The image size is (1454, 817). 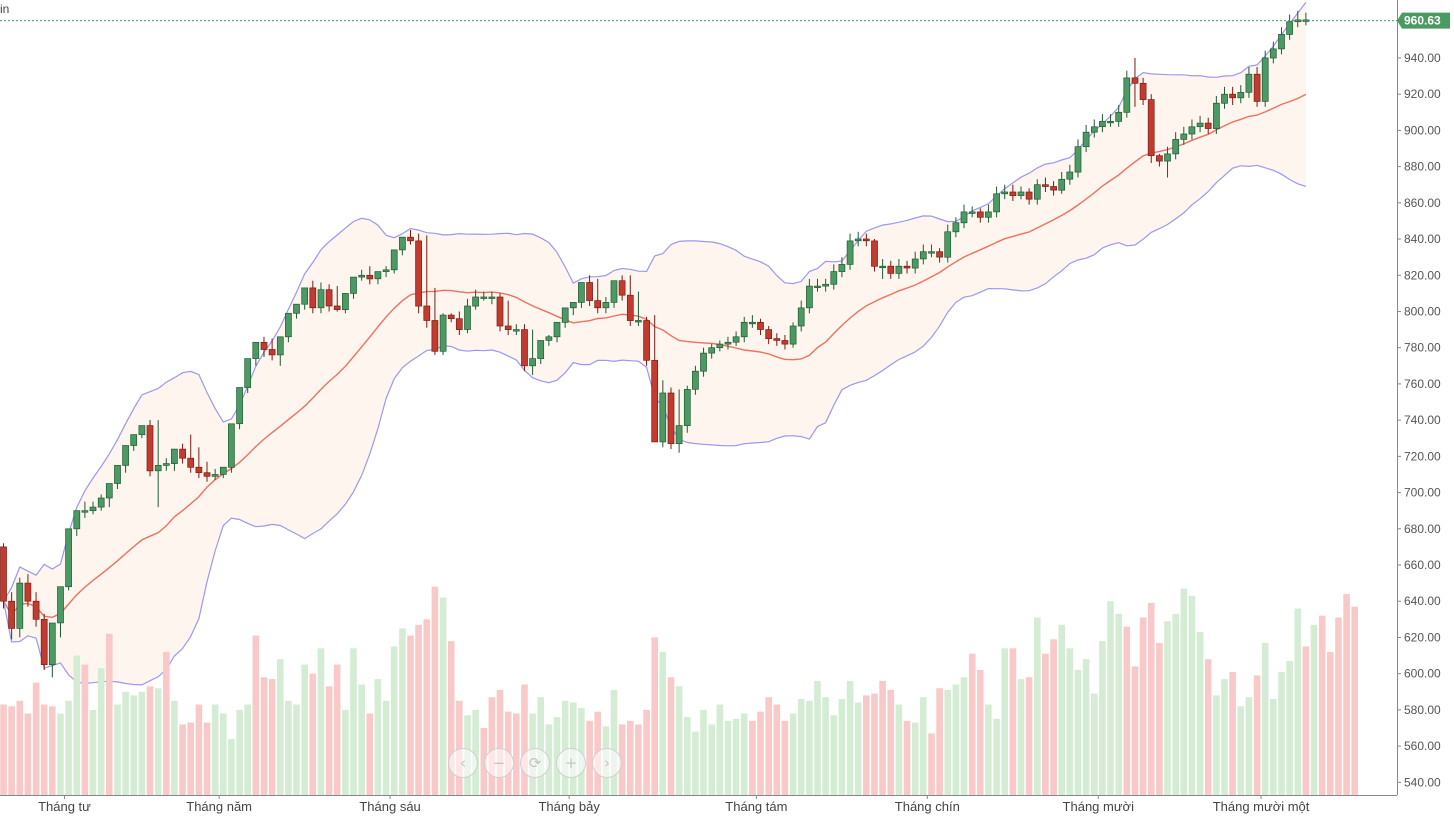 I want to click on zoom-out-button: −, so click(x=499, y=763).